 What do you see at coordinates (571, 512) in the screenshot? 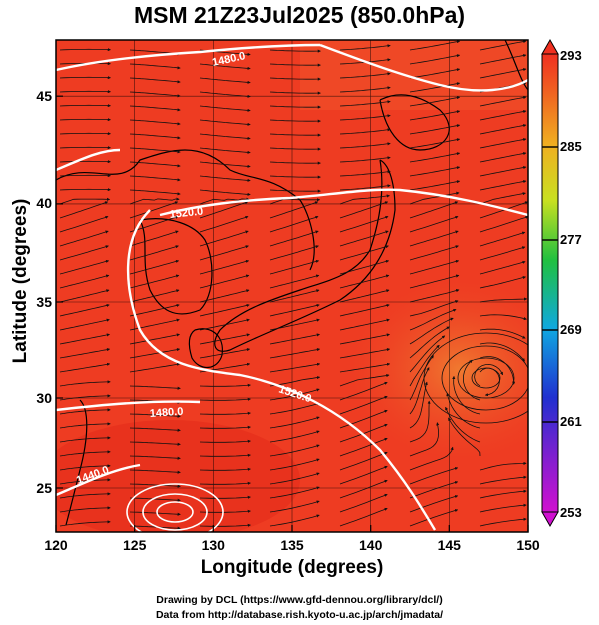
I see `colorbar-tick-label: 253` at bounding box center [571, 512].